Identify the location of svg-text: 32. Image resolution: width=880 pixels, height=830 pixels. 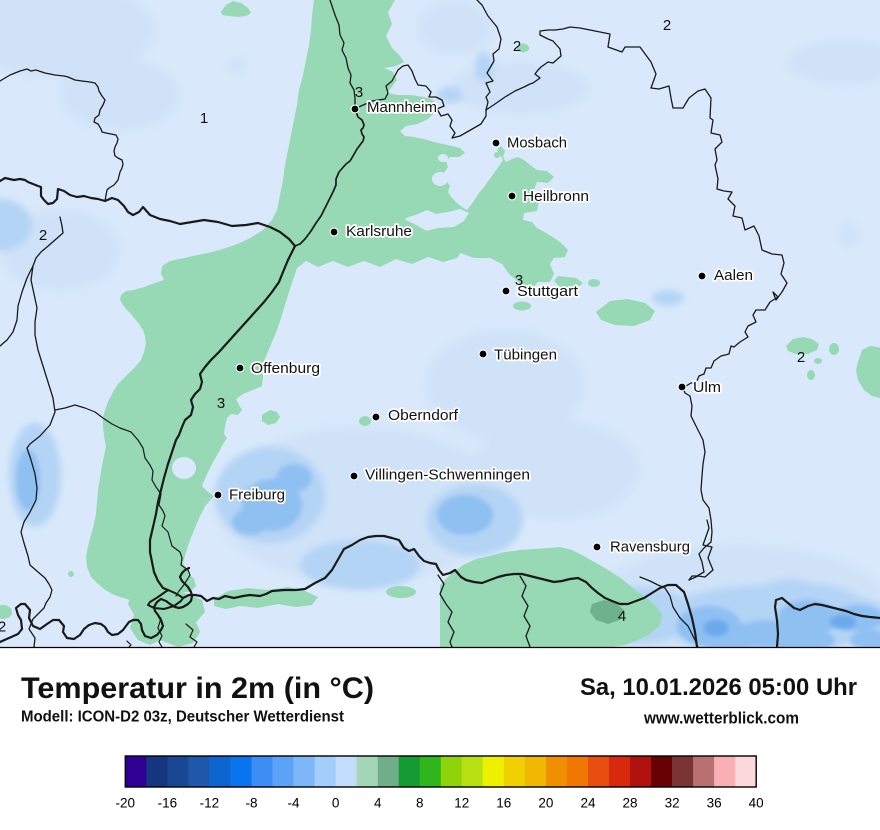
(672, 803).